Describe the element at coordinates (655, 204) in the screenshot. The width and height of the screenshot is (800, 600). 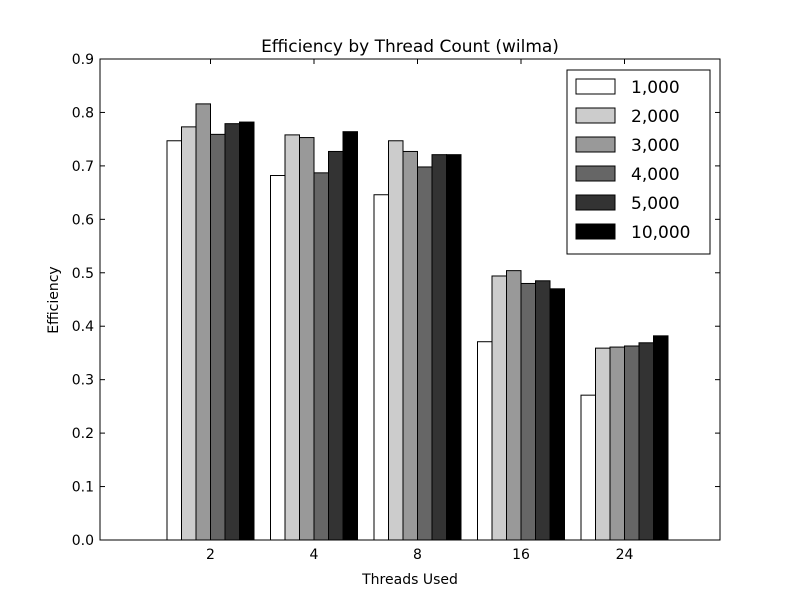
I see `legend-label-5000: 5,000` at that location.